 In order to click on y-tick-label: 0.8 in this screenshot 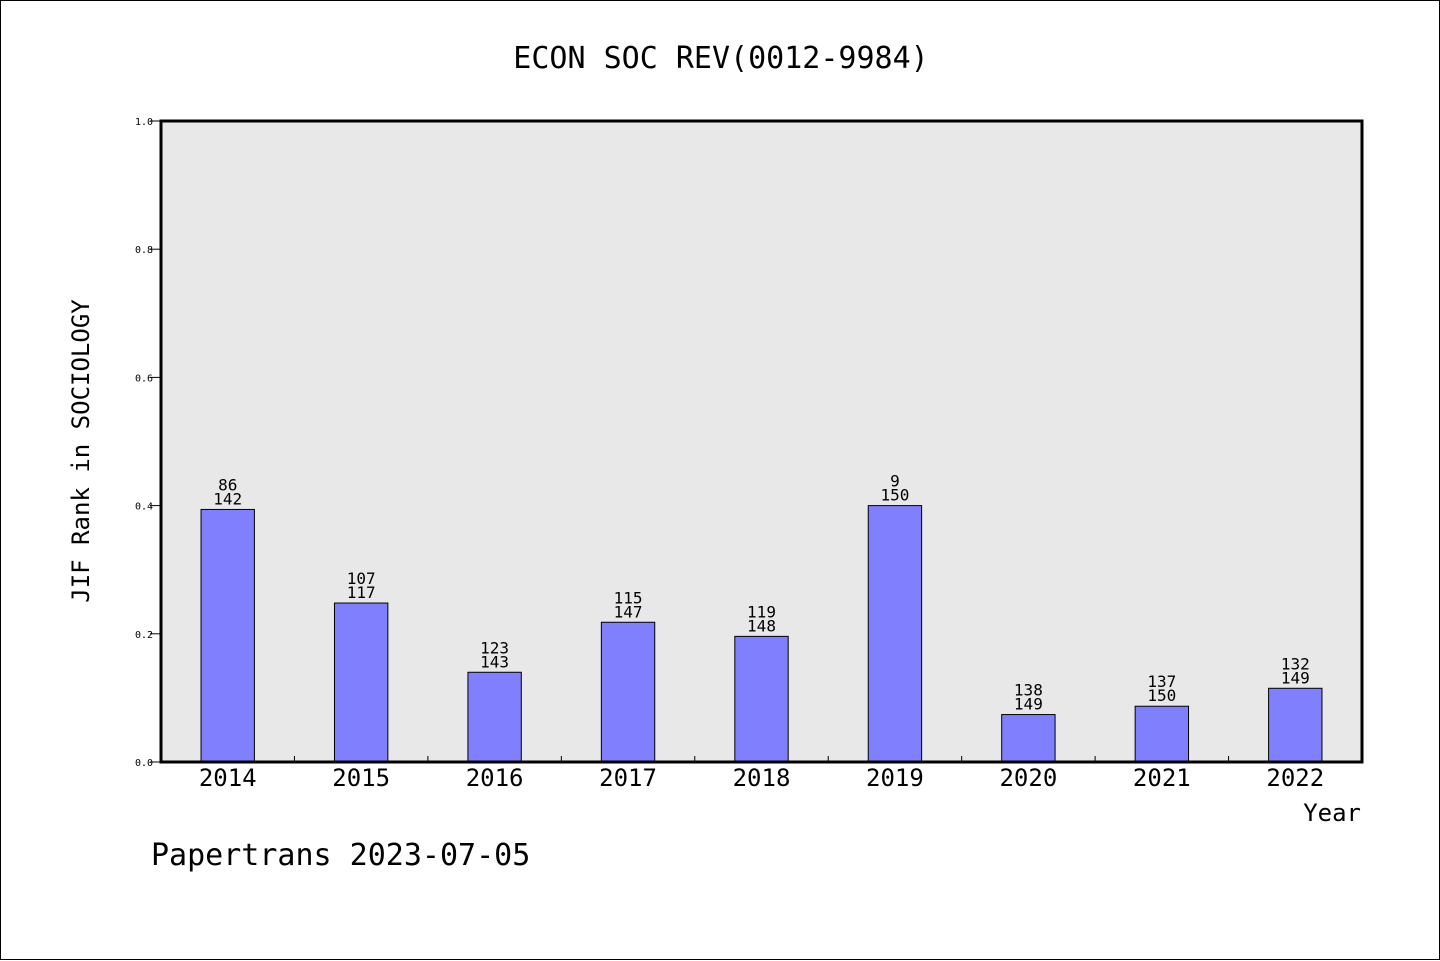, I will do `click(144, 250)`.